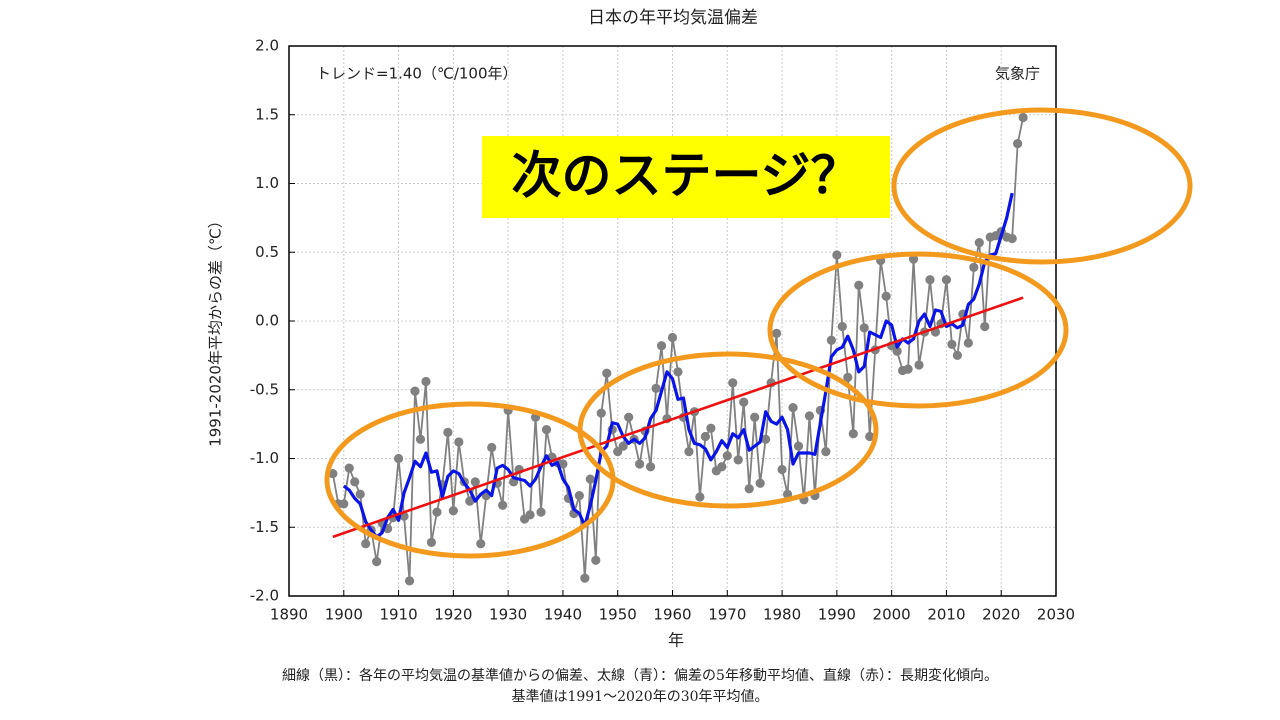 This screenshot has height=720, width=1280. Describe the element at coordinates (264, 527) in the screenshot. I see `y-tick-label: -1.5` at that location.